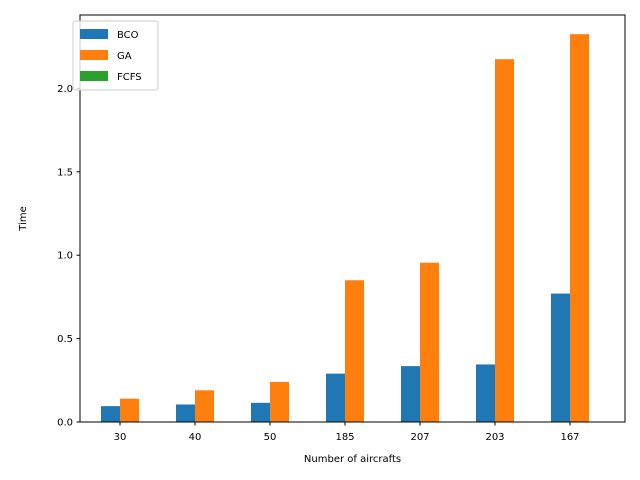 The height and width of the screenshot is (480, 640). I want to click on y-tick-label: 1.5, so click(65, 172).